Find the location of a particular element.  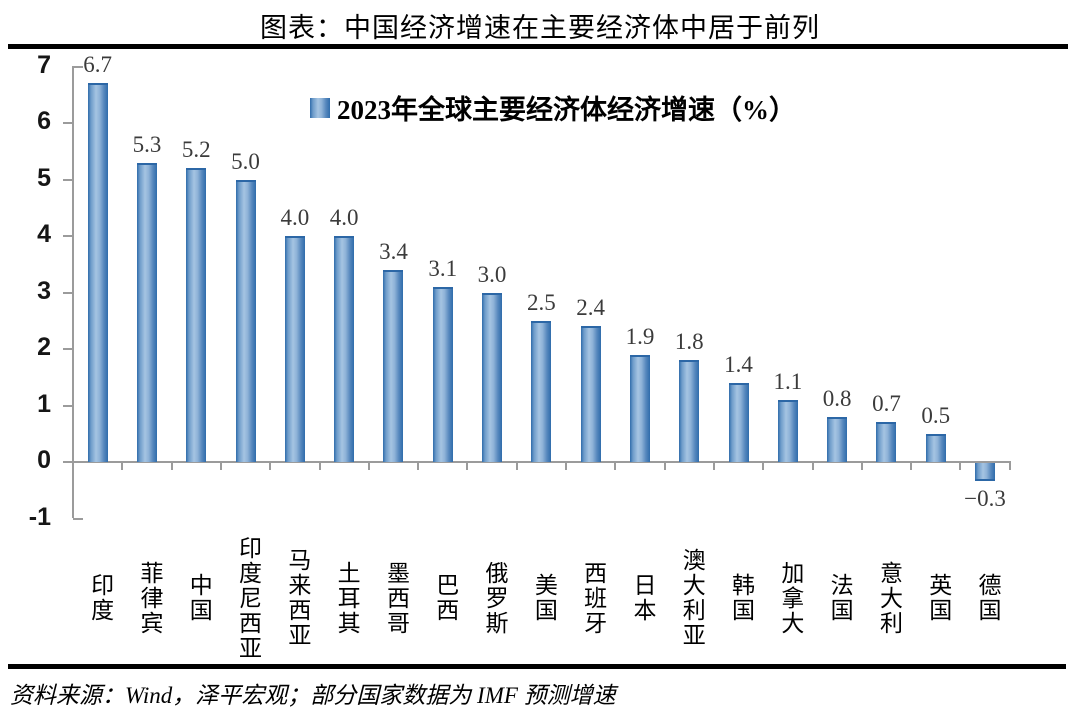

category-label: 墨西哥 is located at coordinates (396, 598).